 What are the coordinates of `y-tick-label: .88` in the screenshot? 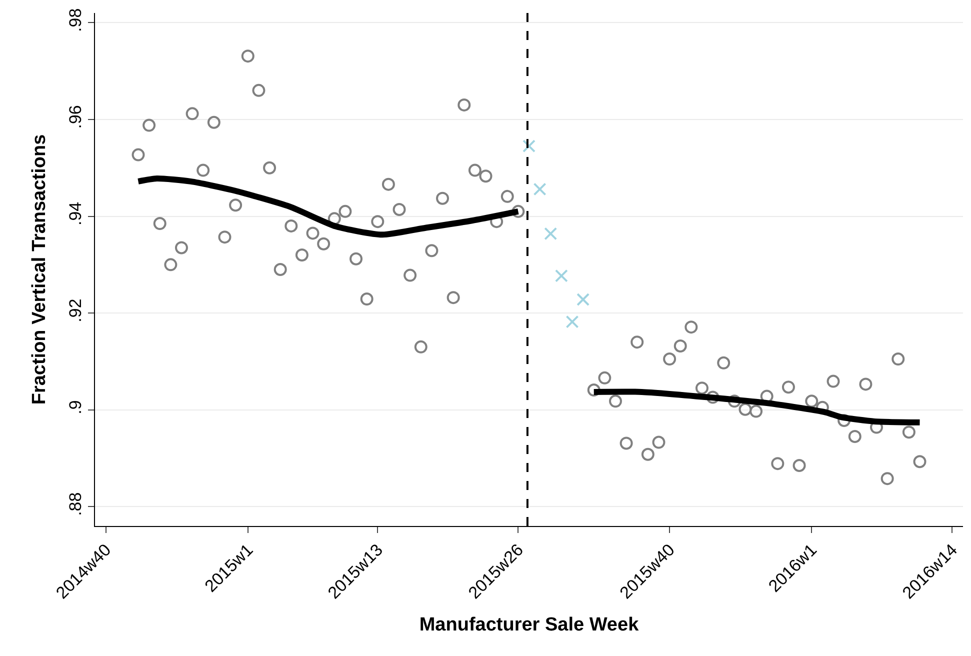 It's located at (76, 504).